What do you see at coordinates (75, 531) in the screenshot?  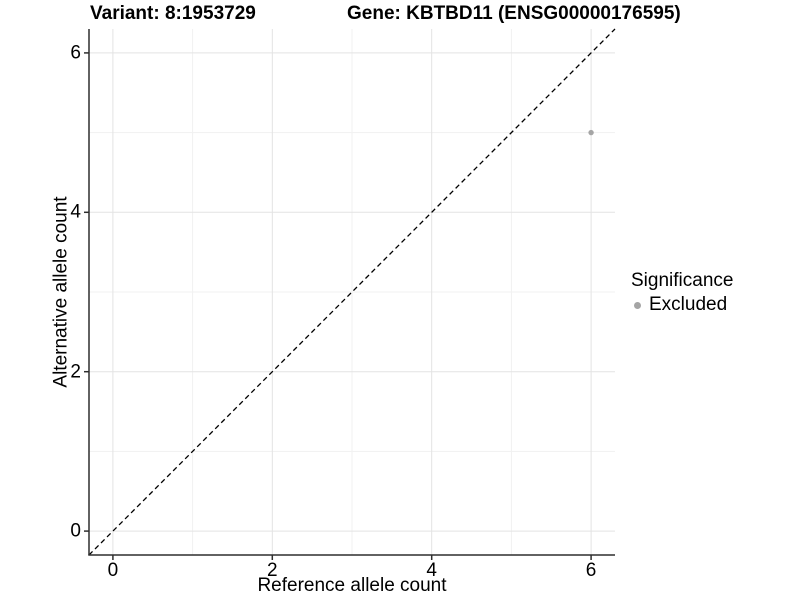 I see `y-tick-label: 0` at bounding box center [75, 531].